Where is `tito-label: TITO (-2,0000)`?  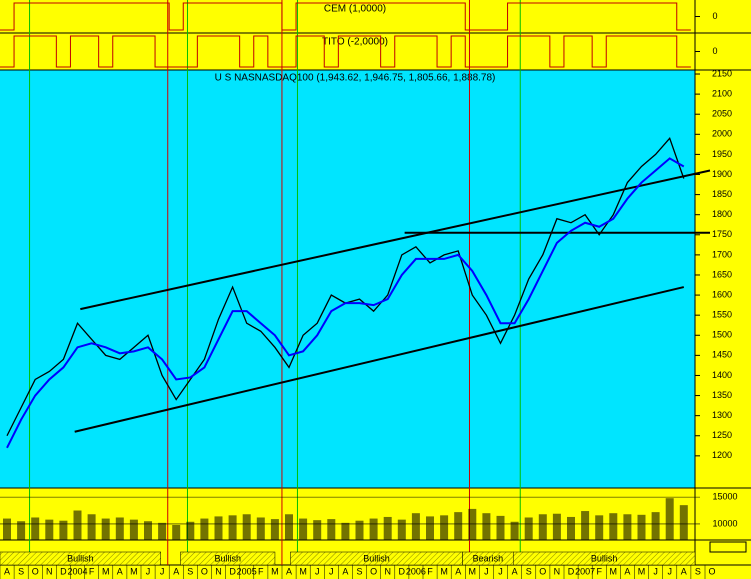 tito-label: TITO (-2,0000) is located at coordinates (355, 42).